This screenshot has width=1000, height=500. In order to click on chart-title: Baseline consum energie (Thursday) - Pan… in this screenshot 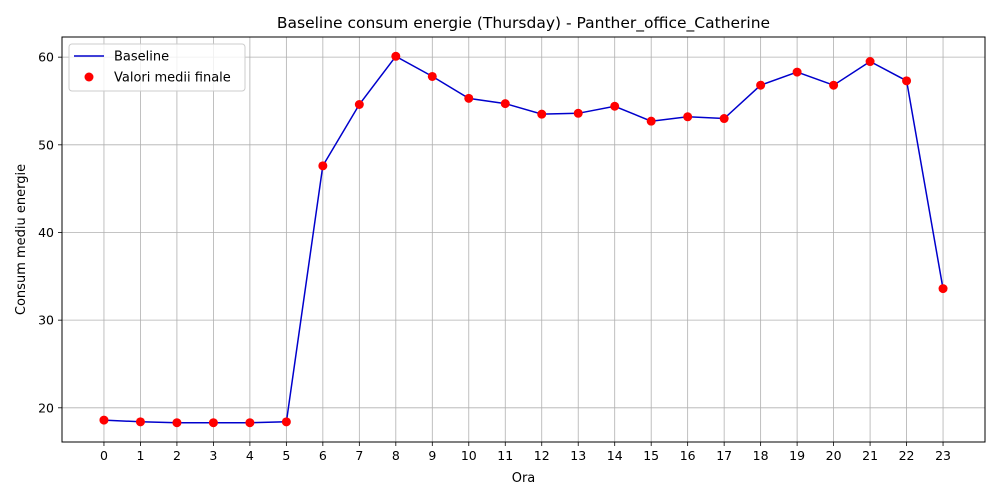, I will do `click(523, 23)`.